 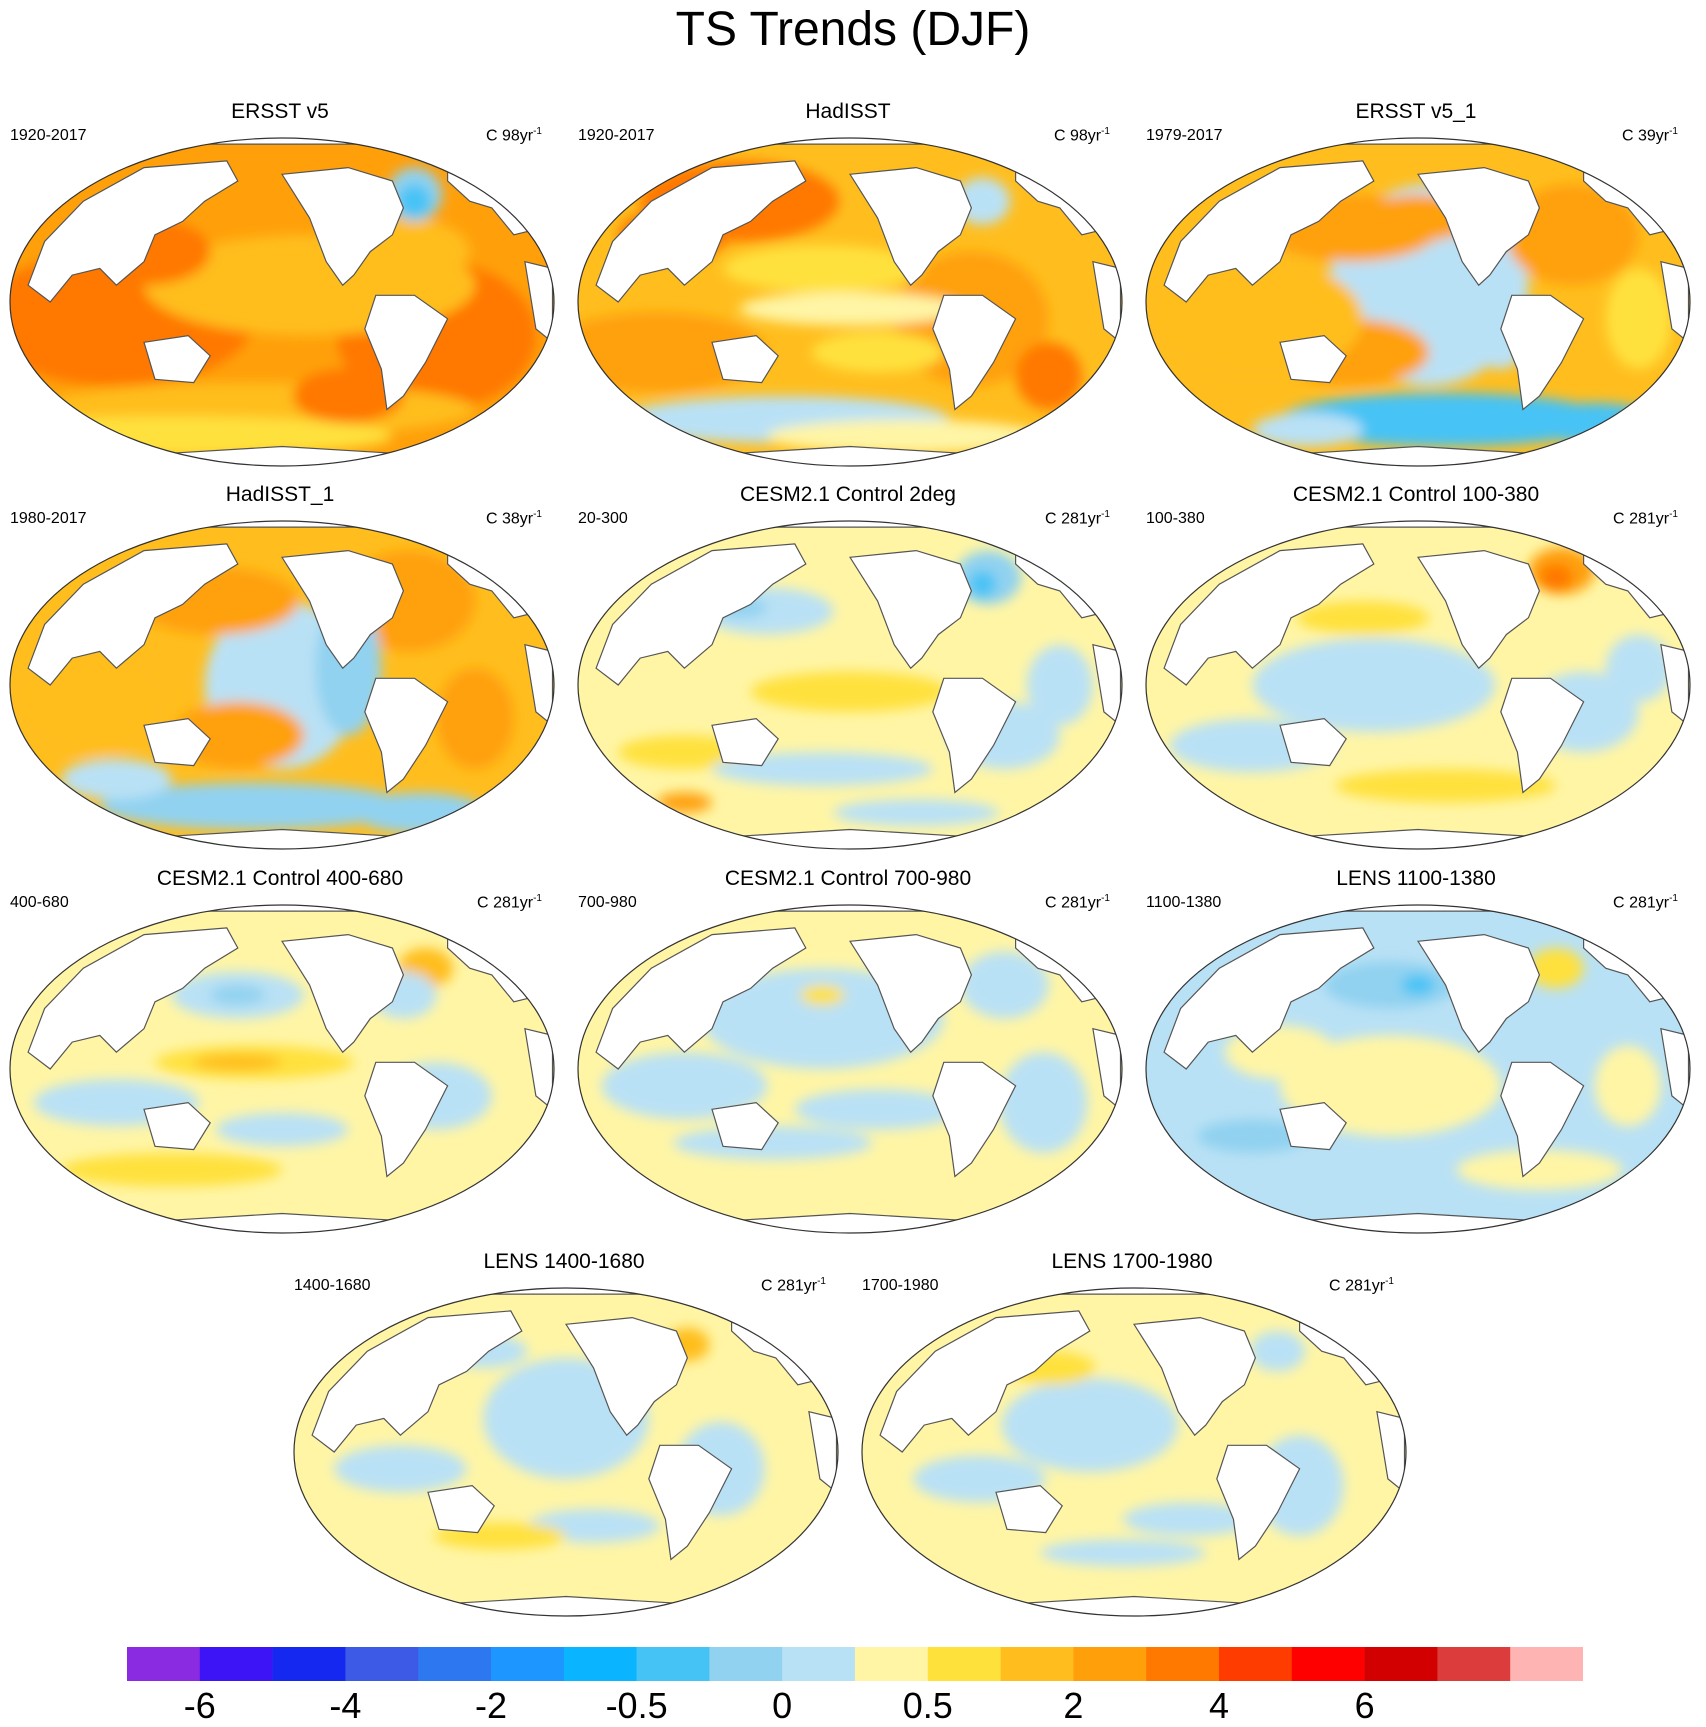 What do you see at coordinates (616, 135) in the screenshot?
I see `panel-period: 1920-2017` at bounding box center [616, 135].